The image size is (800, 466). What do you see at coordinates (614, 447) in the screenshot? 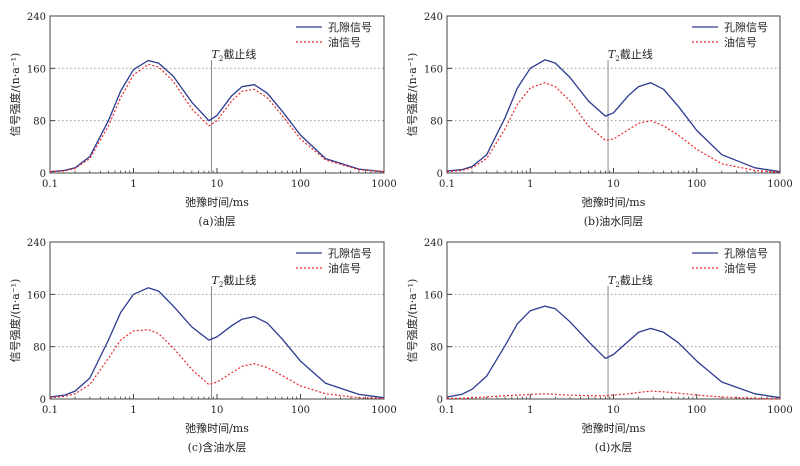
I see `panel-caption: (d)水层` at bounding box center [614, 447].